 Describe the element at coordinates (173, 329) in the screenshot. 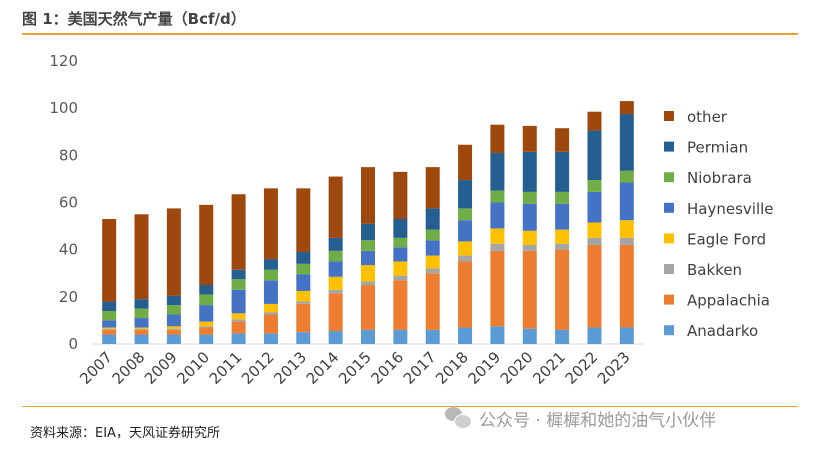

I see `bar-segment-bakken-2009` at that location.